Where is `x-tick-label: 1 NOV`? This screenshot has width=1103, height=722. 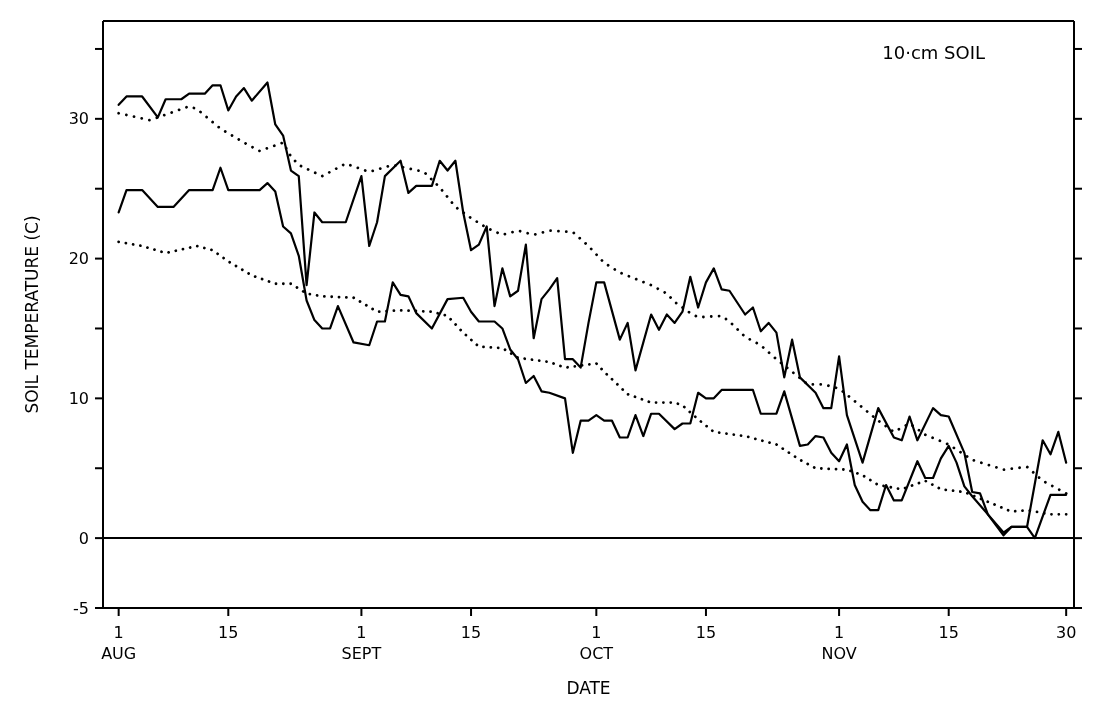
x-tick-label: 1 NOV is located at coordinates (839, 643).